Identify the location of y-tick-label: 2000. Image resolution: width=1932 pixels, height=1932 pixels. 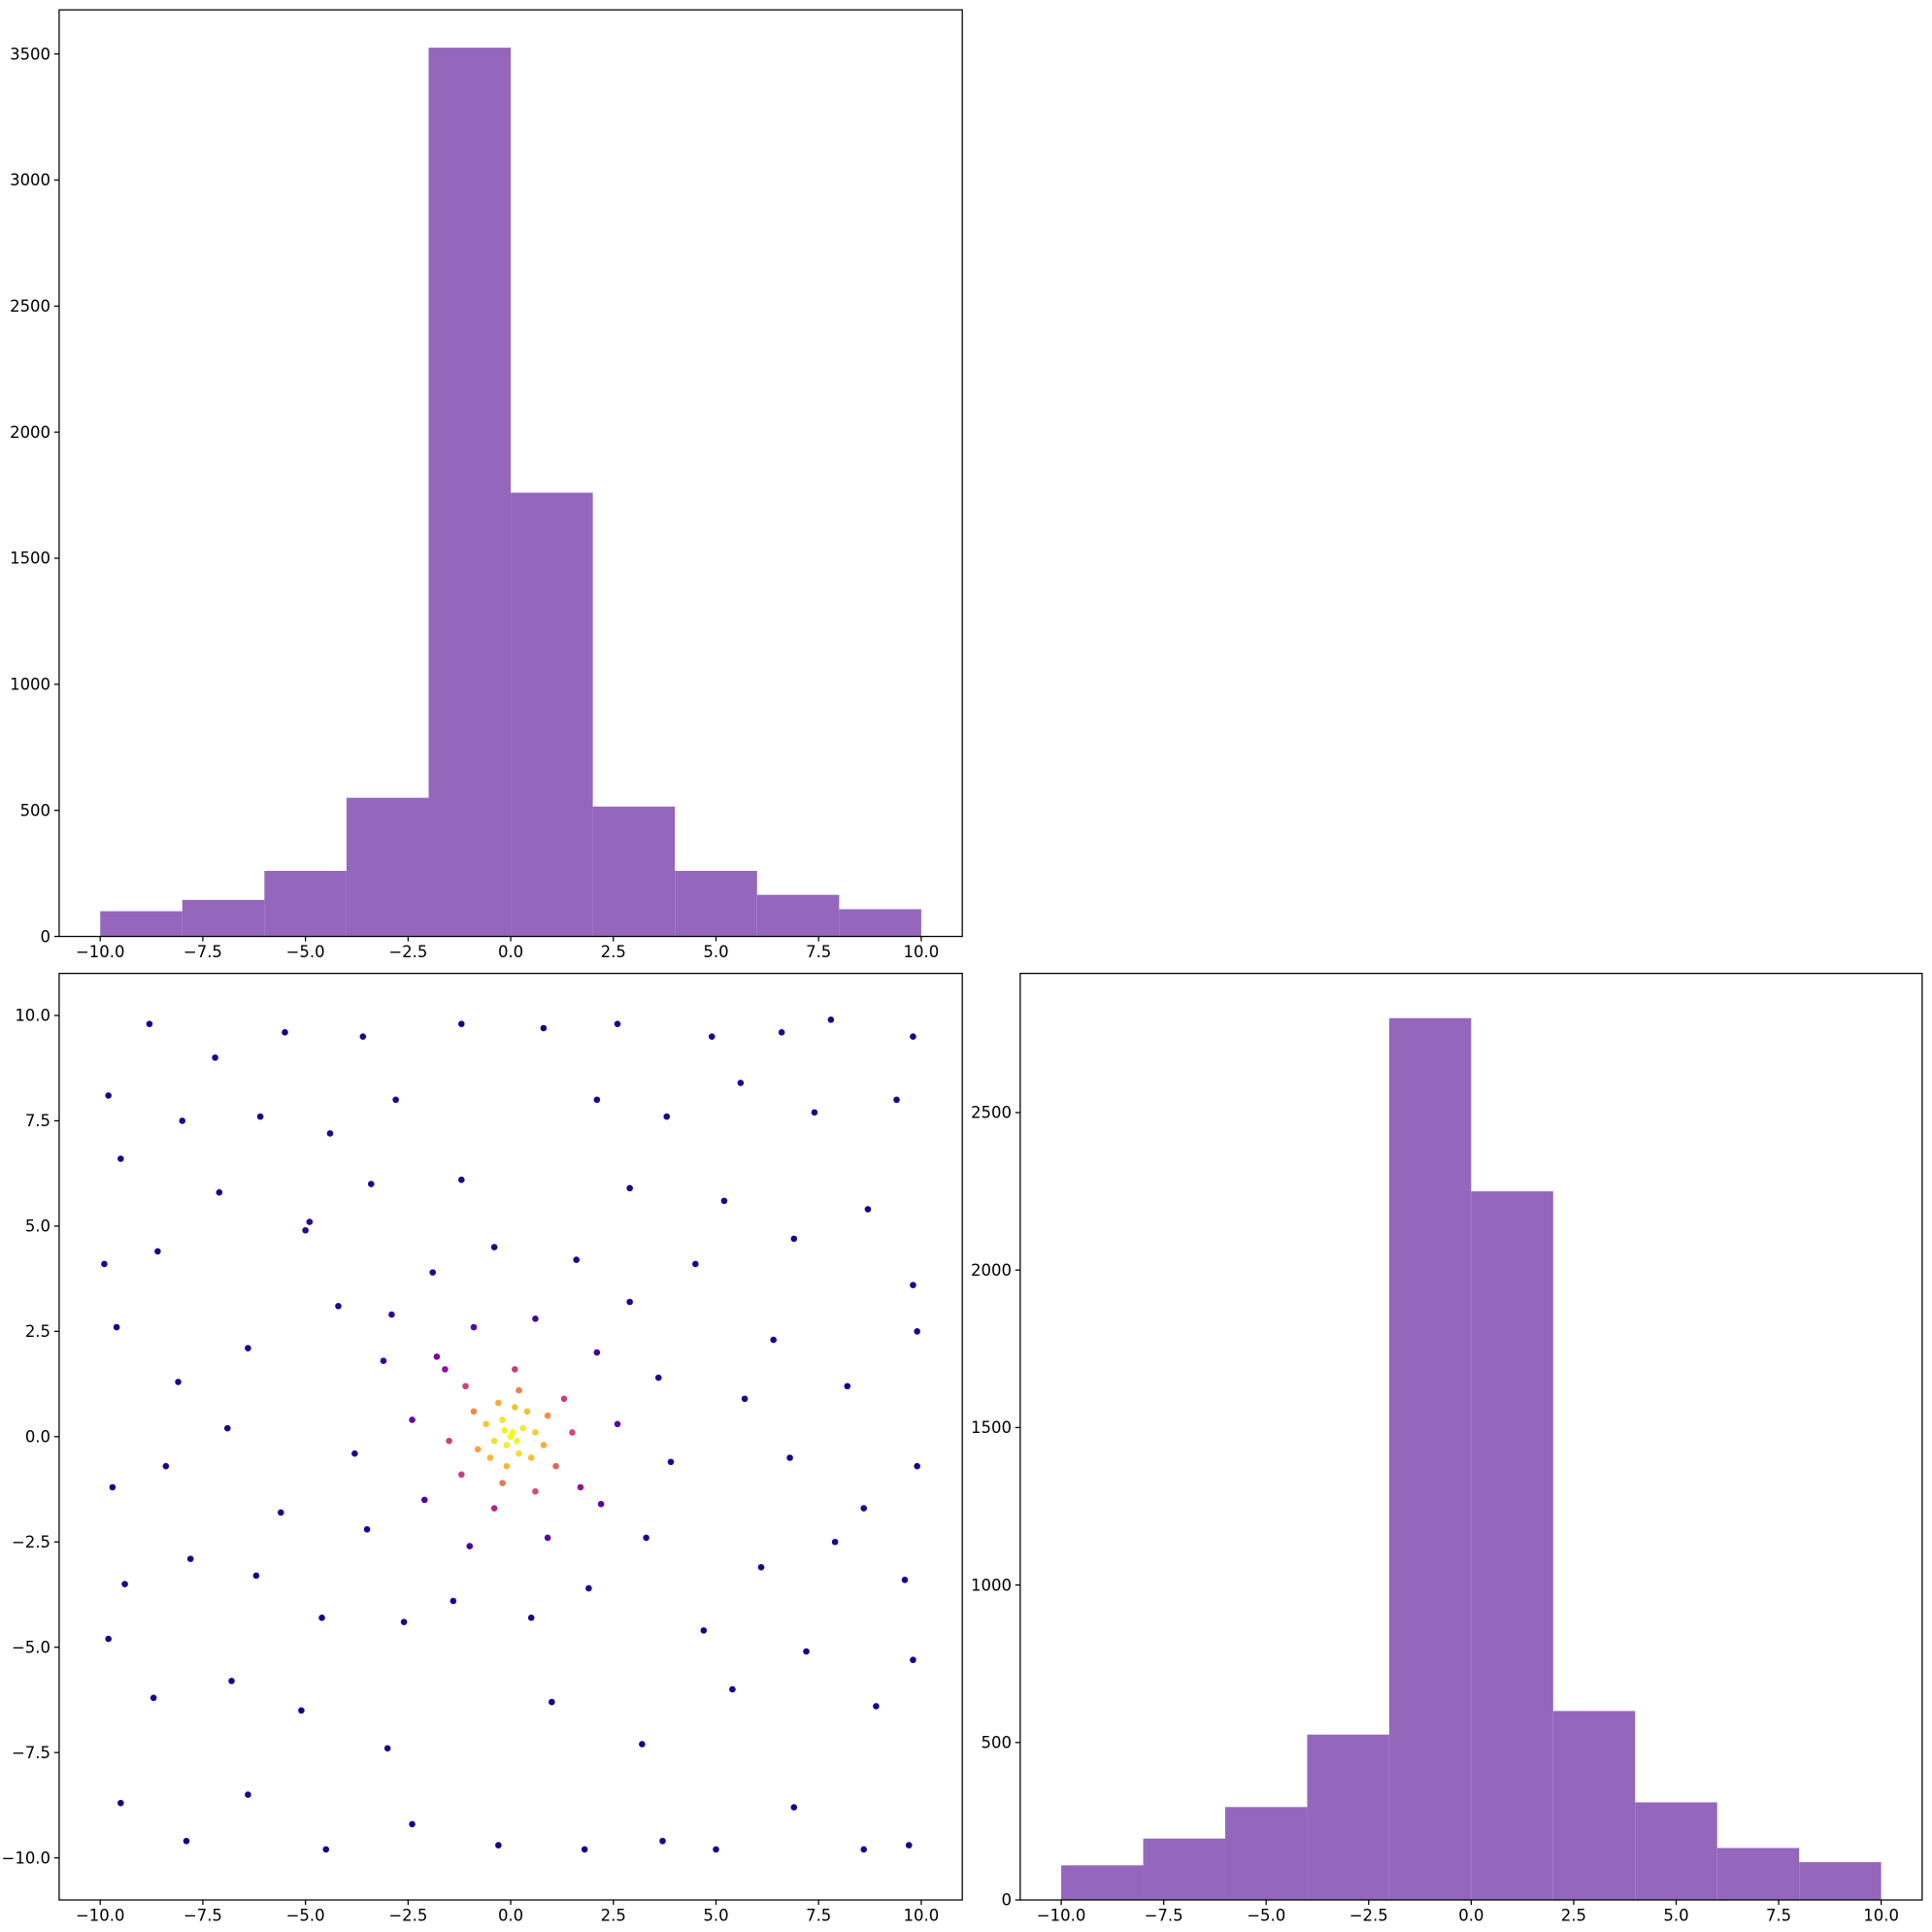
(30, 432).